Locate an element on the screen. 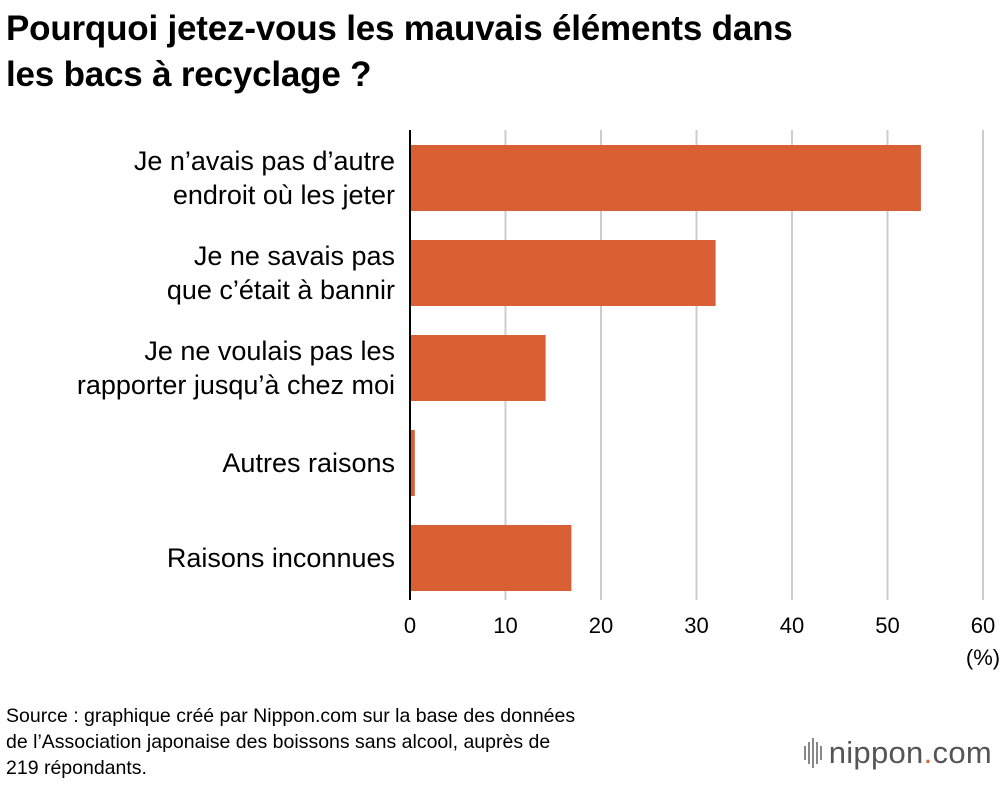 This screenshot has height=786, width=1000. x-tick-label-60: 60 is located at coordinates (983, 625).